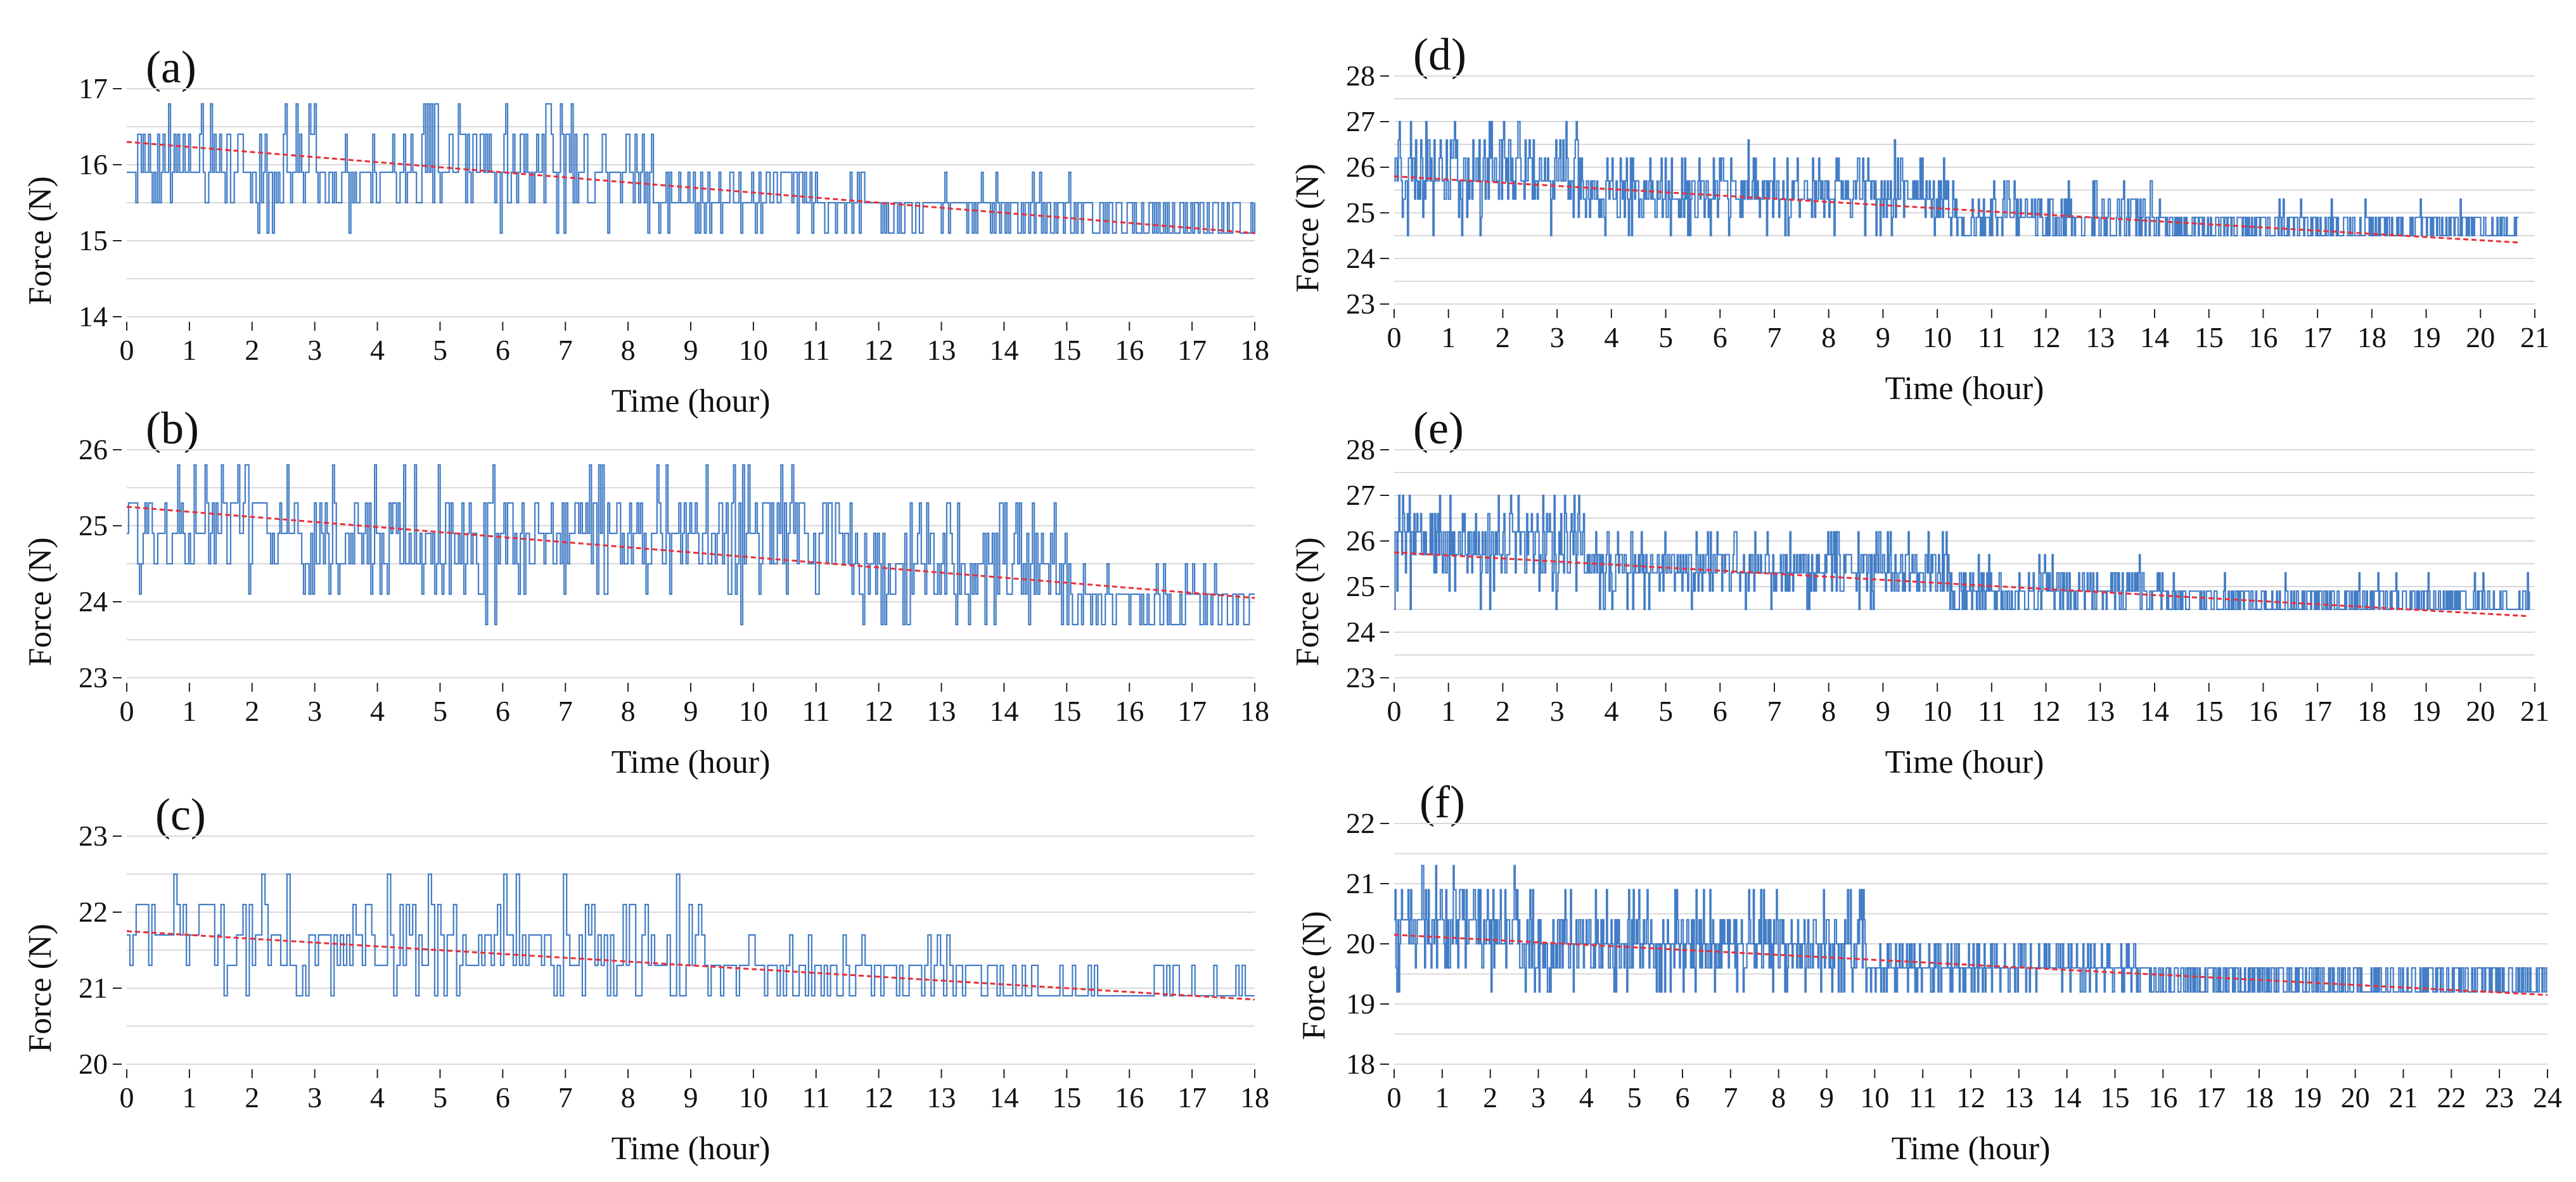 This screenshot has width=2576, height=1182. Describe the element at coordinates (1448, 711) in the screenshot. I see `x-tick-label: 1` at that location.